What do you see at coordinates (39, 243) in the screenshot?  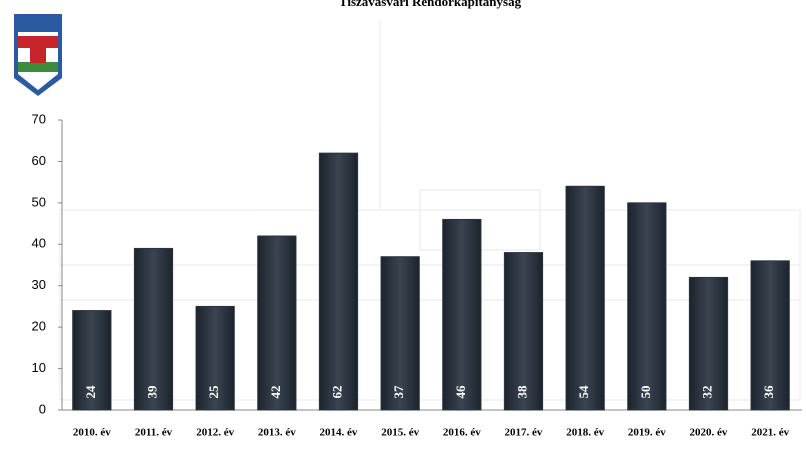 I see `y-tick-label: 40` at bounding box center [39, 243].